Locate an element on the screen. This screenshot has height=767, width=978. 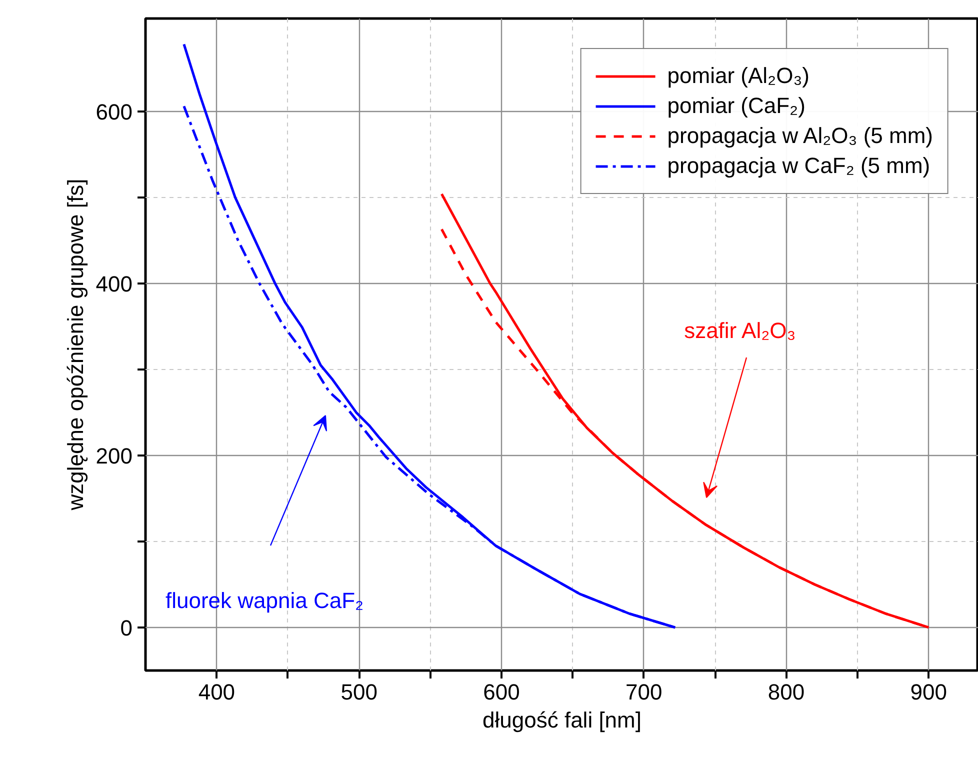
legend-label: pomiar (CaF₂) is located at coordinates (736, 106).